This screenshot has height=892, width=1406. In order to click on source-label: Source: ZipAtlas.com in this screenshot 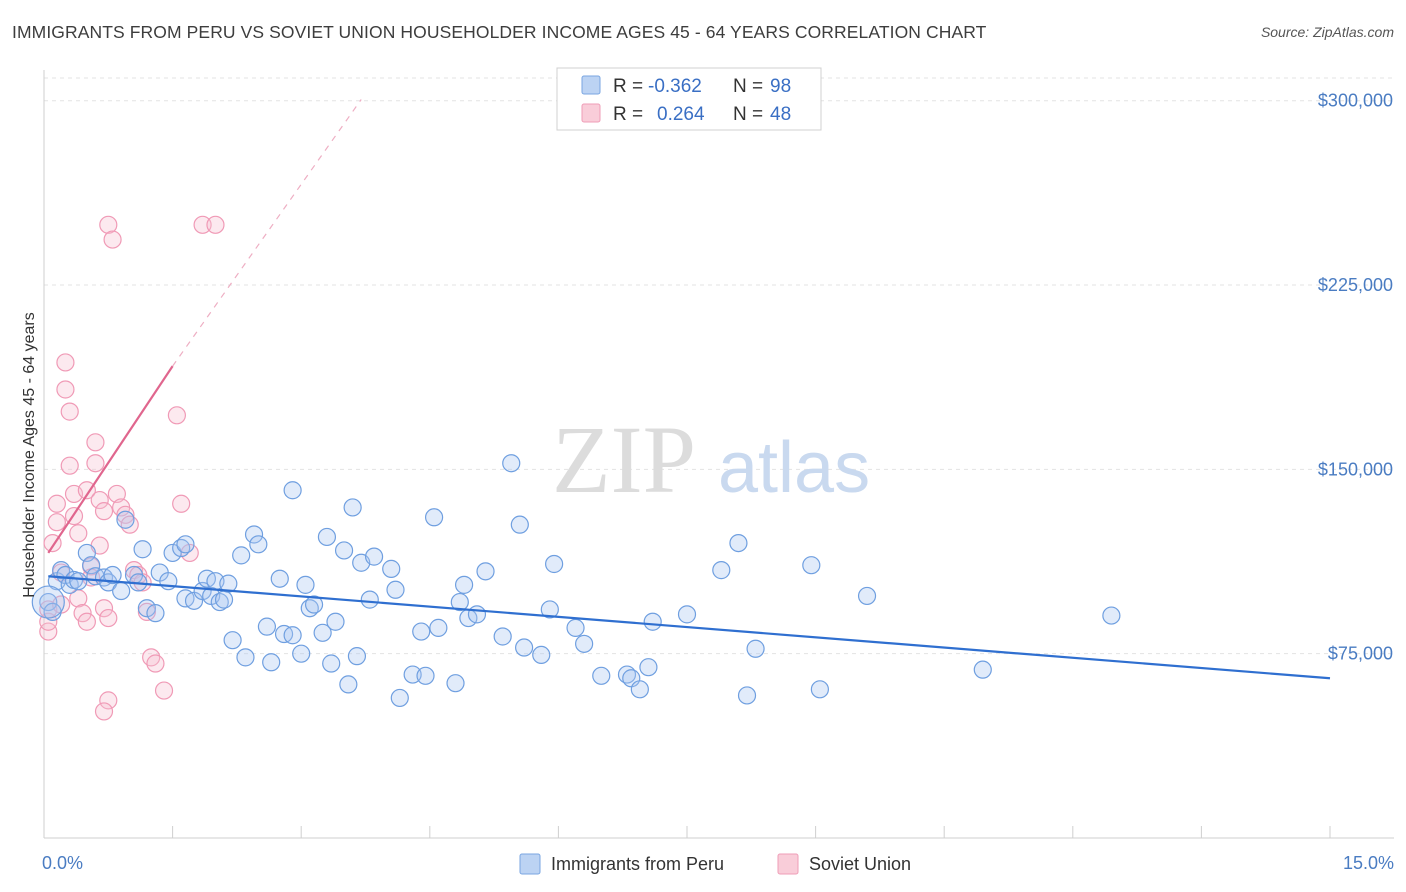, I will do `click(1327, 32)`.